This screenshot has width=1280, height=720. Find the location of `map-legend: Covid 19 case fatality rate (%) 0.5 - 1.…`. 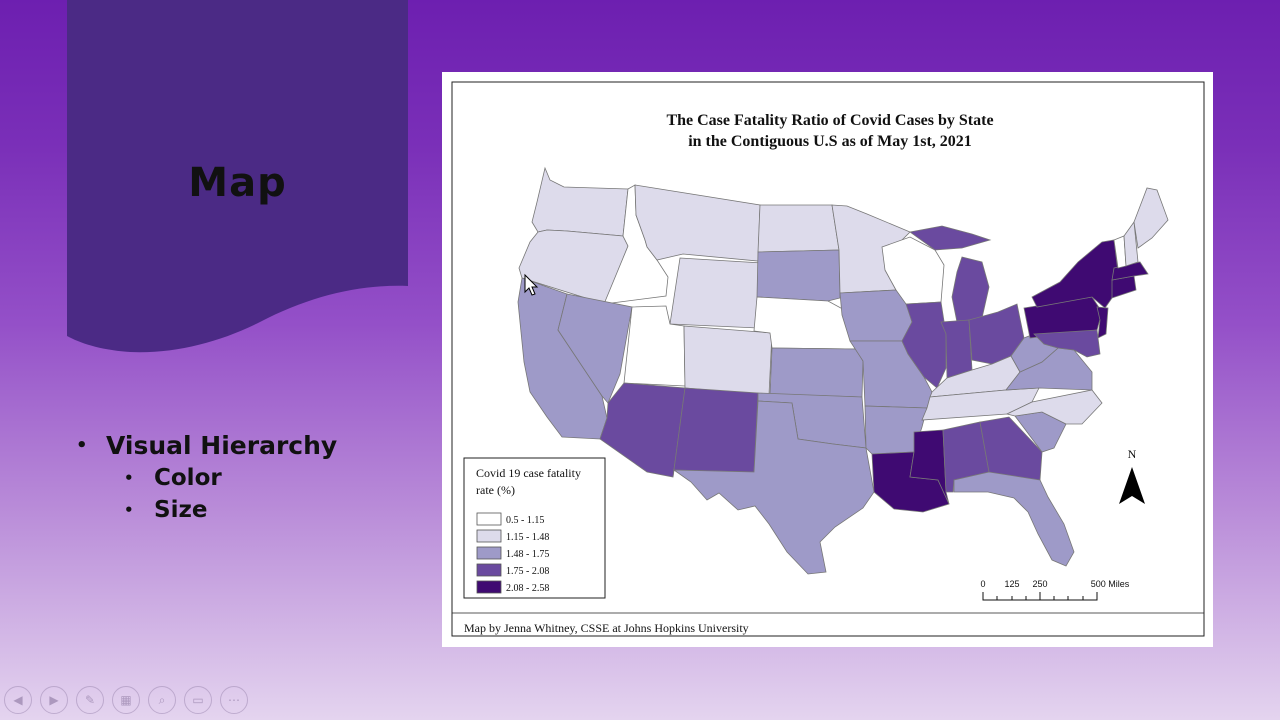

map-legend: Covid 19 case fatality rate (%) 0.5 - 1.… is located at coordinates (534, 528).